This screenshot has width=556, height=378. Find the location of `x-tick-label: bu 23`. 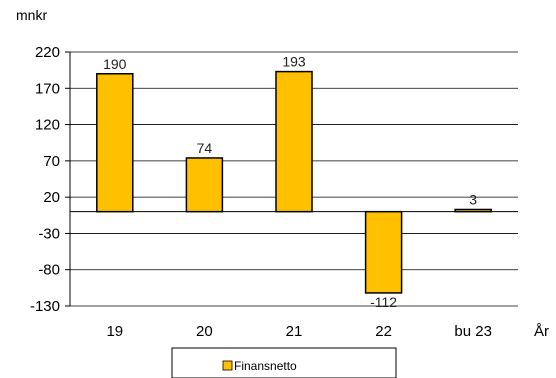

x-tick-label: bu 23 is located at coordinates (473, 331).